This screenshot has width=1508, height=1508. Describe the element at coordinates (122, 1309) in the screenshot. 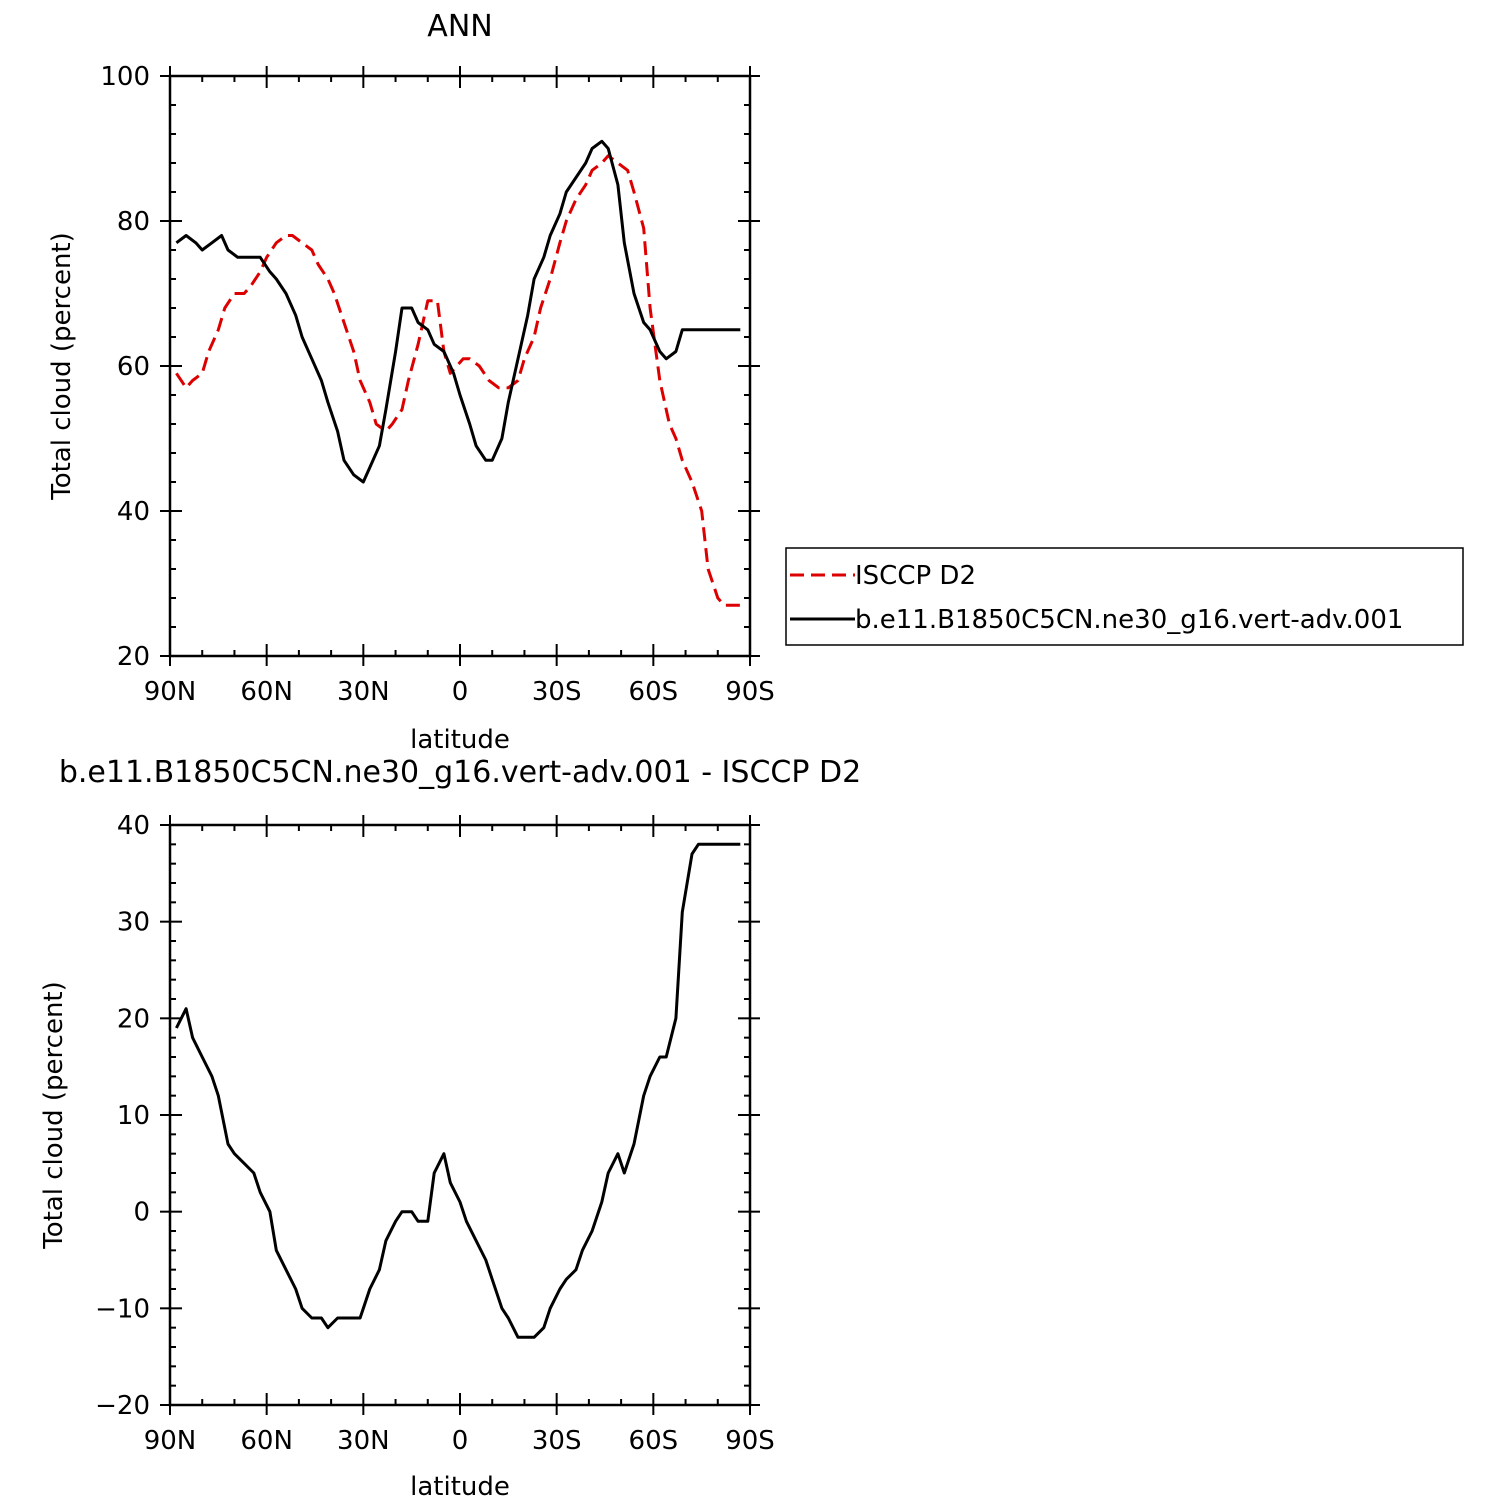

I see `y-tick-label: −10` at that location.